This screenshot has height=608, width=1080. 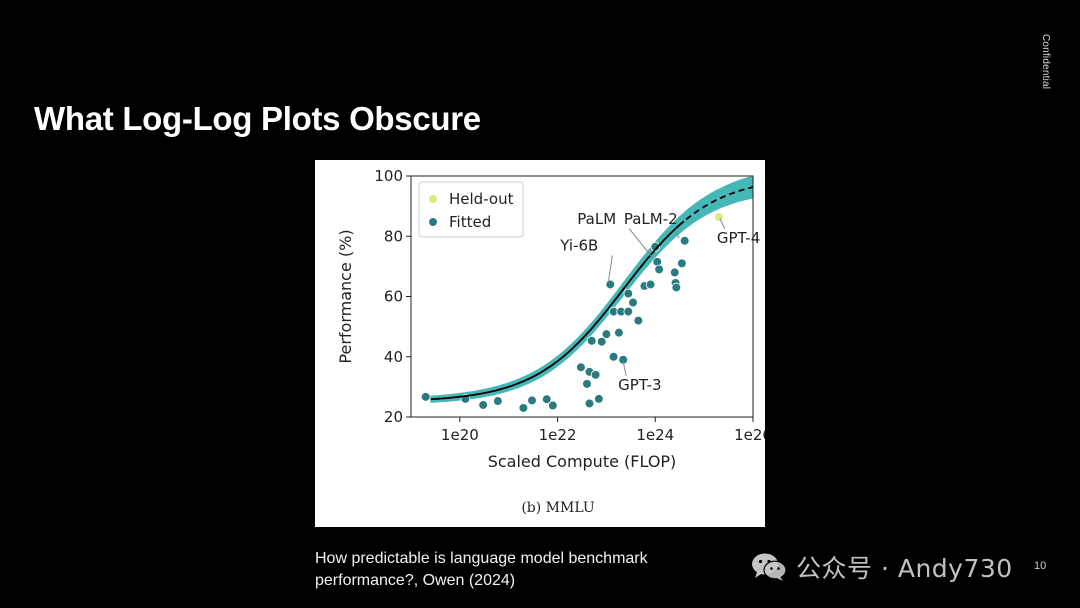 What do you see at coordinates (651, 219) in the screenshot?
I see `annotation-label-palm-2: PaLM-2` at bounding box center [651, 219].